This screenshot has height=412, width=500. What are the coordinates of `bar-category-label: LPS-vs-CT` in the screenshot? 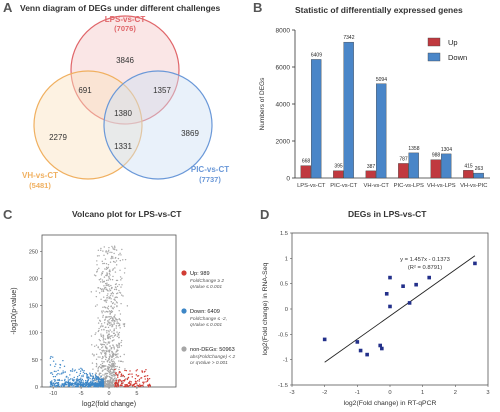 It's located at (311, 186).